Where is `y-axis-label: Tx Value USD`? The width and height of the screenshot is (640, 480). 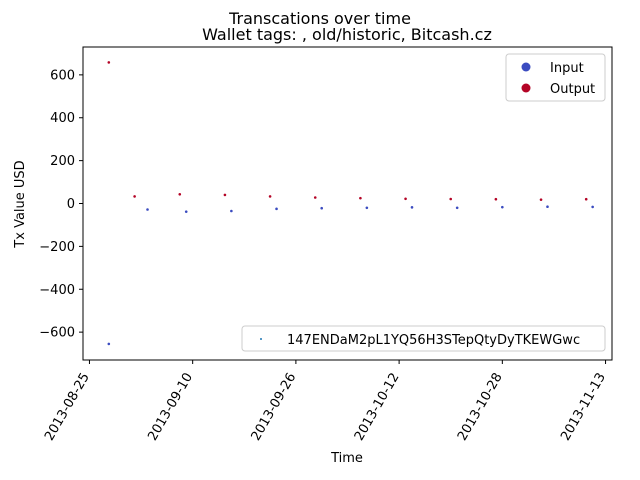 y-axis-label: Tx Value USD is located at coordinates (20, 204).